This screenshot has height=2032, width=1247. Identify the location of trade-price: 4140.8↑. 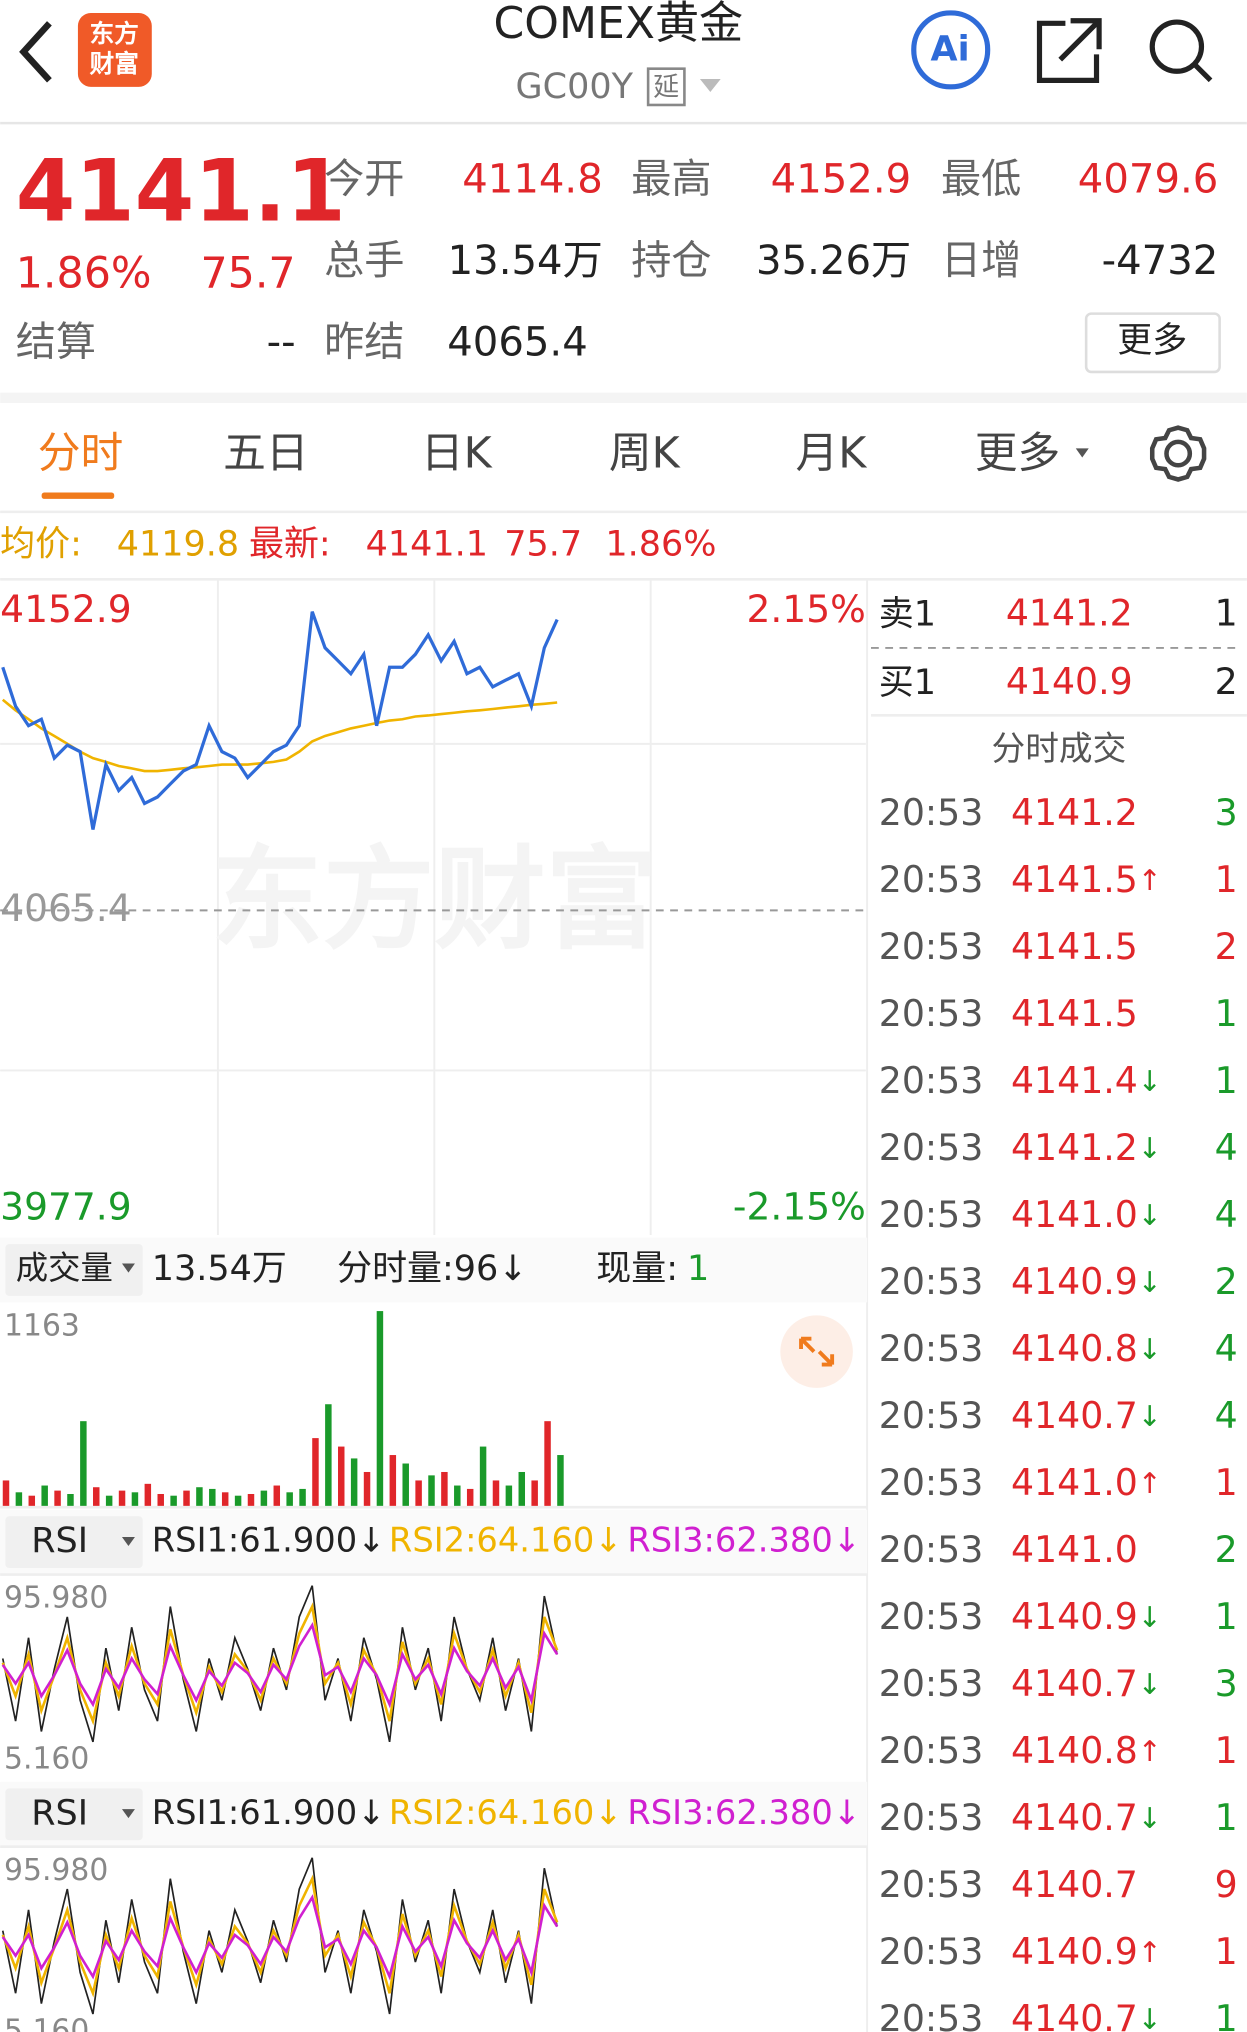
(1086, 1750).